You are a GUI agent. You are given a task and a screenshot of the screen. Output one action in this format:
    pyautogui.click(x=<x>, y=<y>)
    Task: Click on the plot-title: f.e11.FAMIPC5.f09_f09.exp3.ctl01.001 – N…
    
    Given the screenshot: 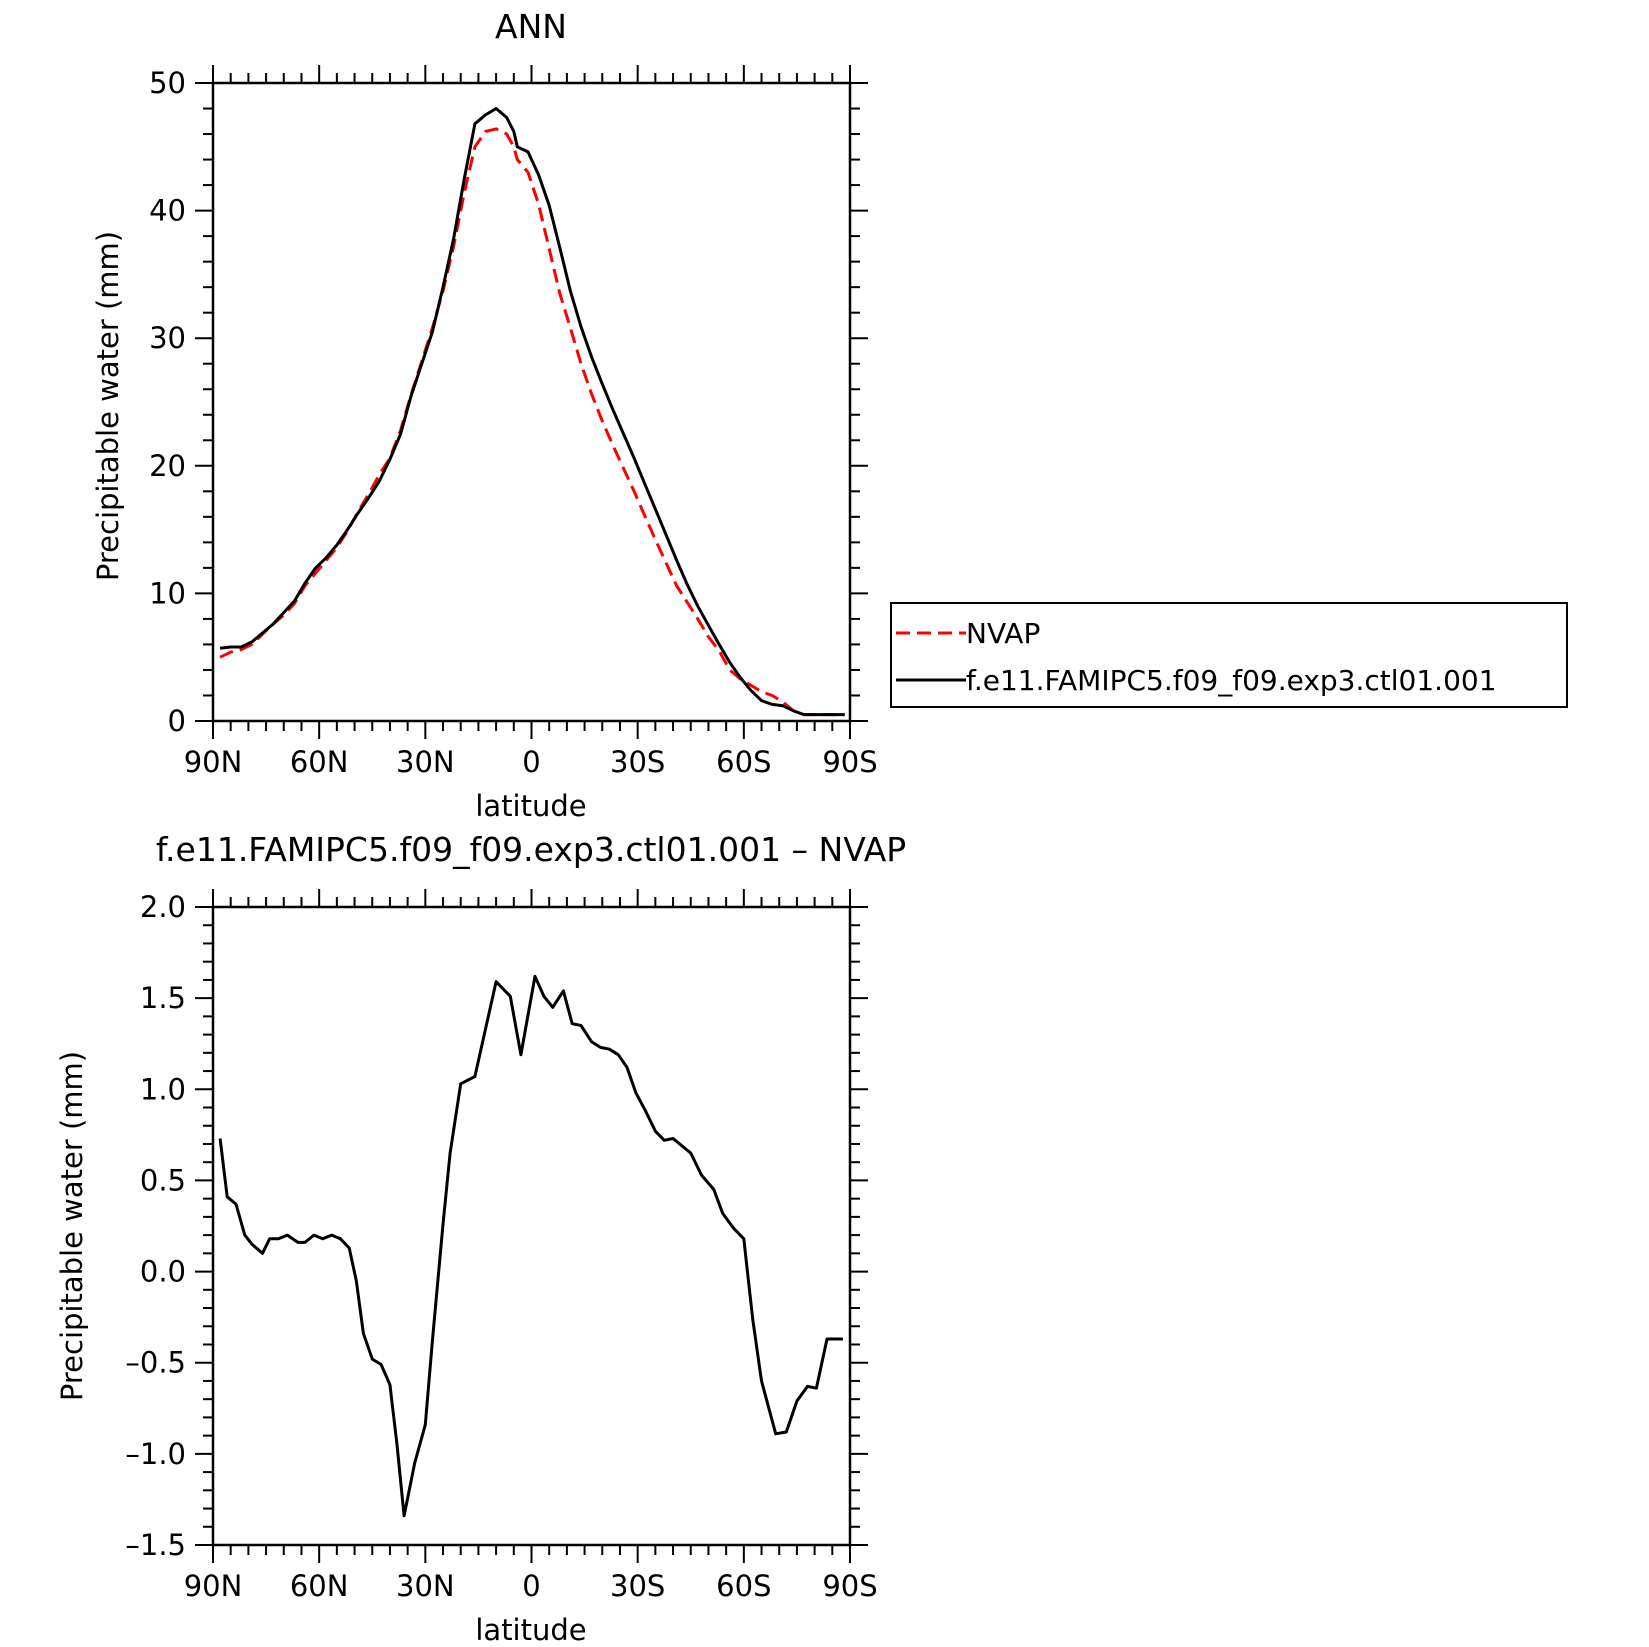 What is the action you would take?
    pyautogui.click(x=531, y=849)
    